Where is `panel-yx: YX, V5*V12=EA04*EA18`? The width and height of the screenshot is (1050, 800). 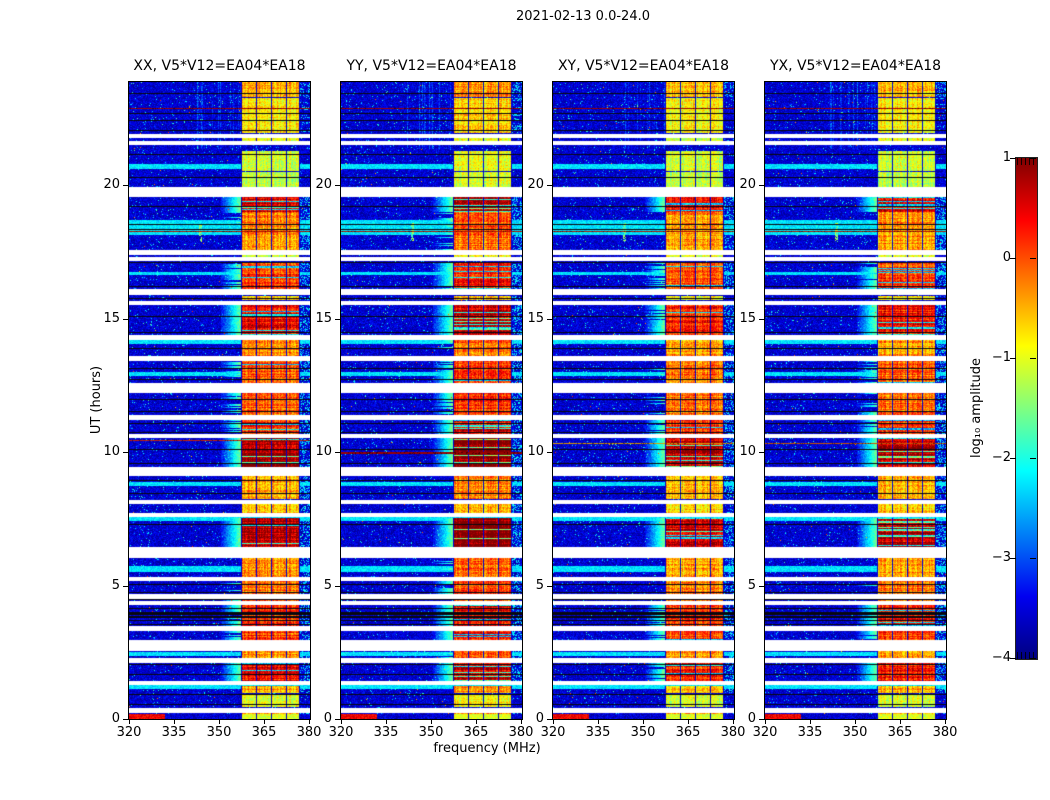
panel-yx: YX, V5*V12=EA04*EA18 is located at coordinates (855, 389).